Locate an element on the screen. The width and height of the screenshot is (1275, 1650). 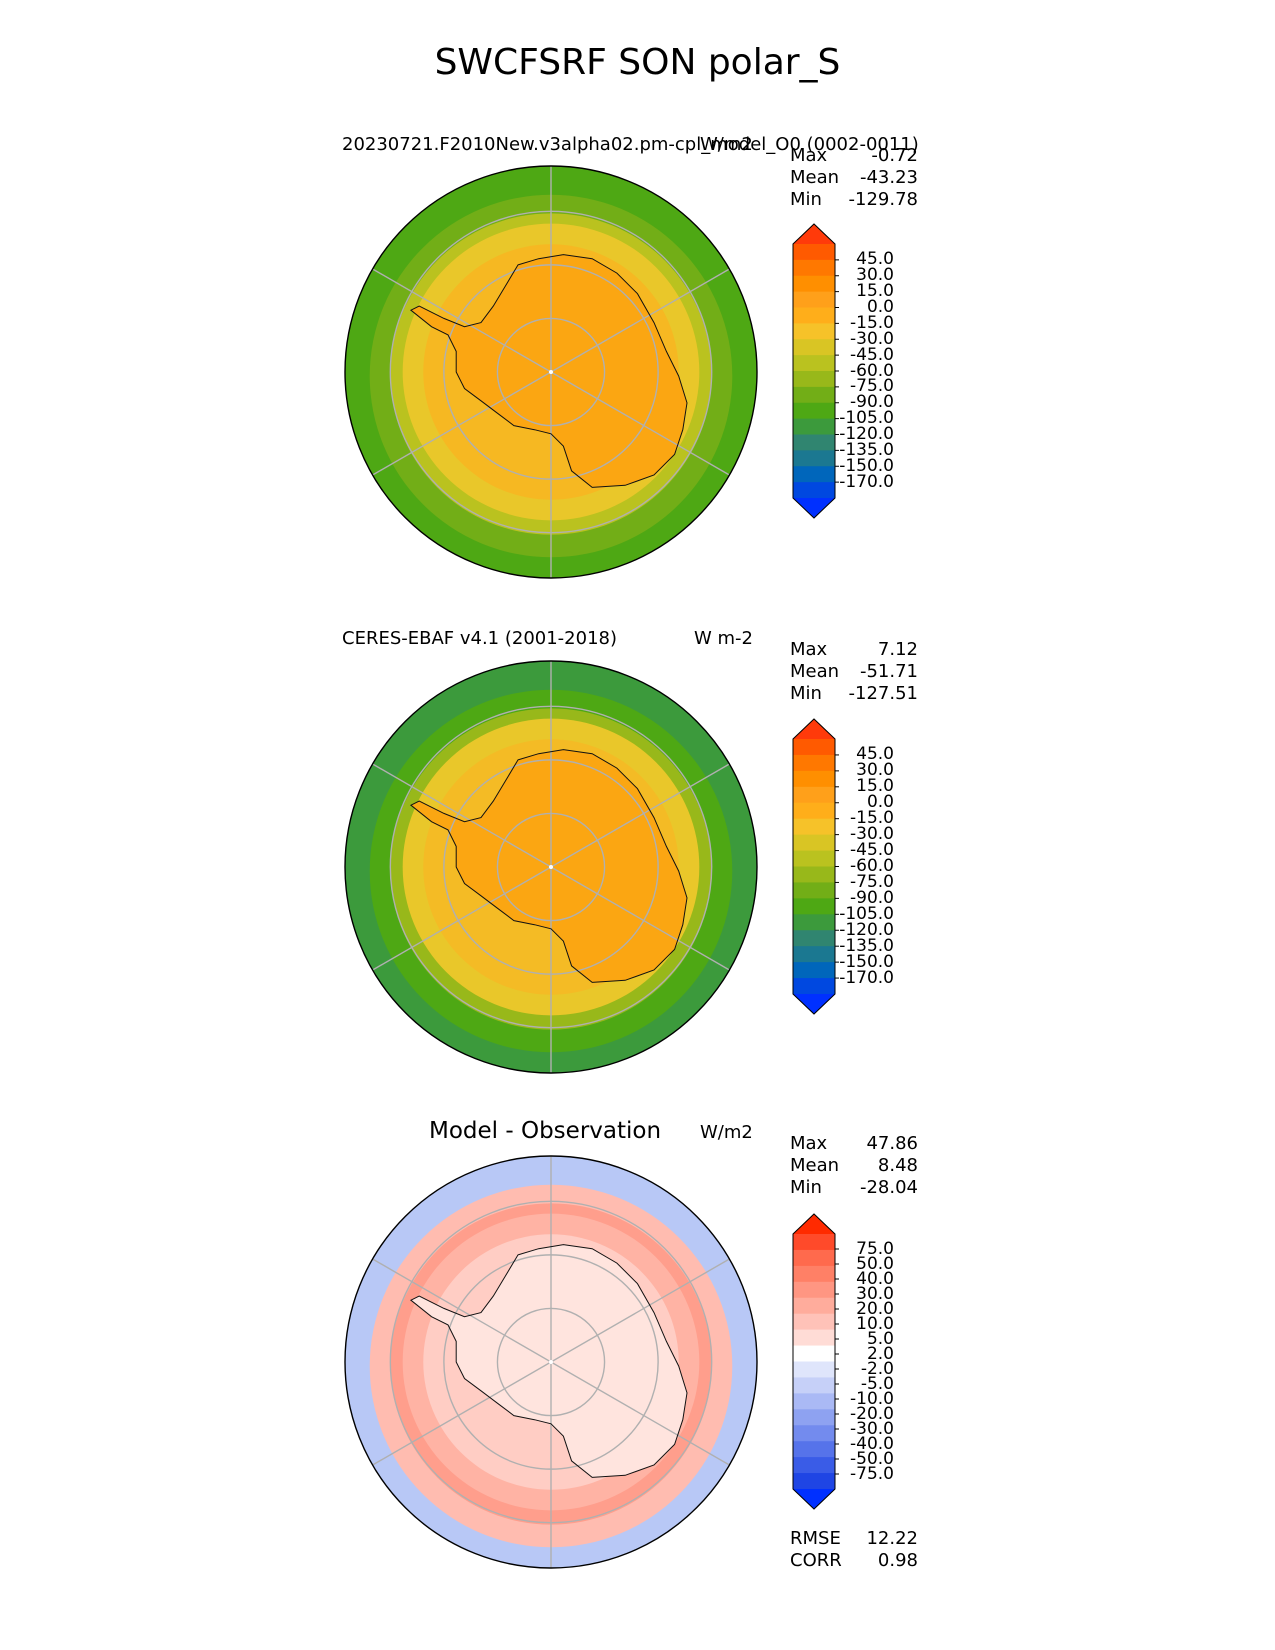
colorbar-tick-label: 75.0 is located at coordinates (875, 1248).